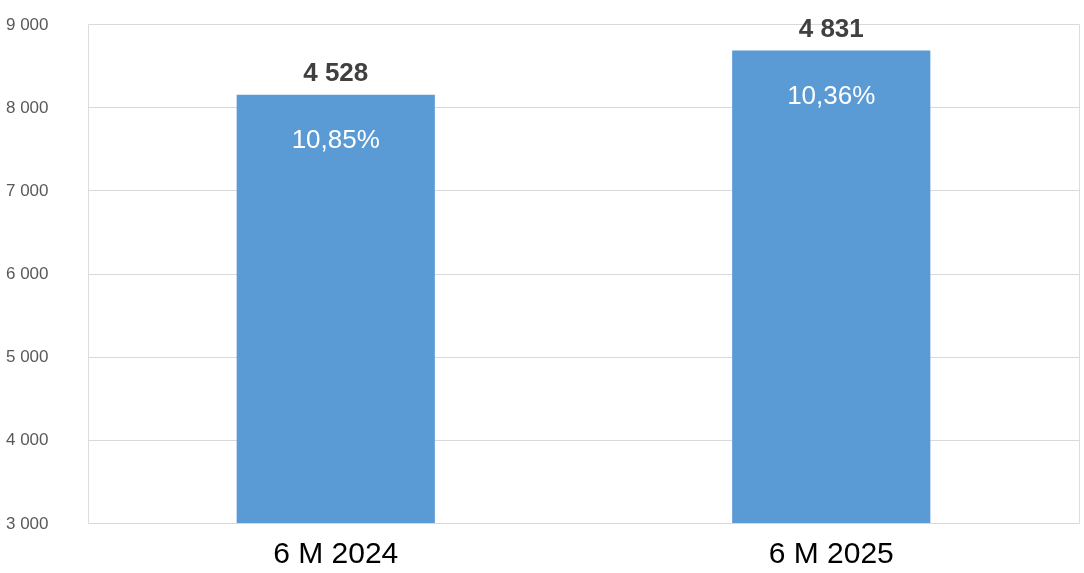 The height and width of the screenshot is (573, 1084). What do you see at coordinates (831, 94) in the screenshot?
I see `annotation: 10,36%` at bounding box center [831, 94].